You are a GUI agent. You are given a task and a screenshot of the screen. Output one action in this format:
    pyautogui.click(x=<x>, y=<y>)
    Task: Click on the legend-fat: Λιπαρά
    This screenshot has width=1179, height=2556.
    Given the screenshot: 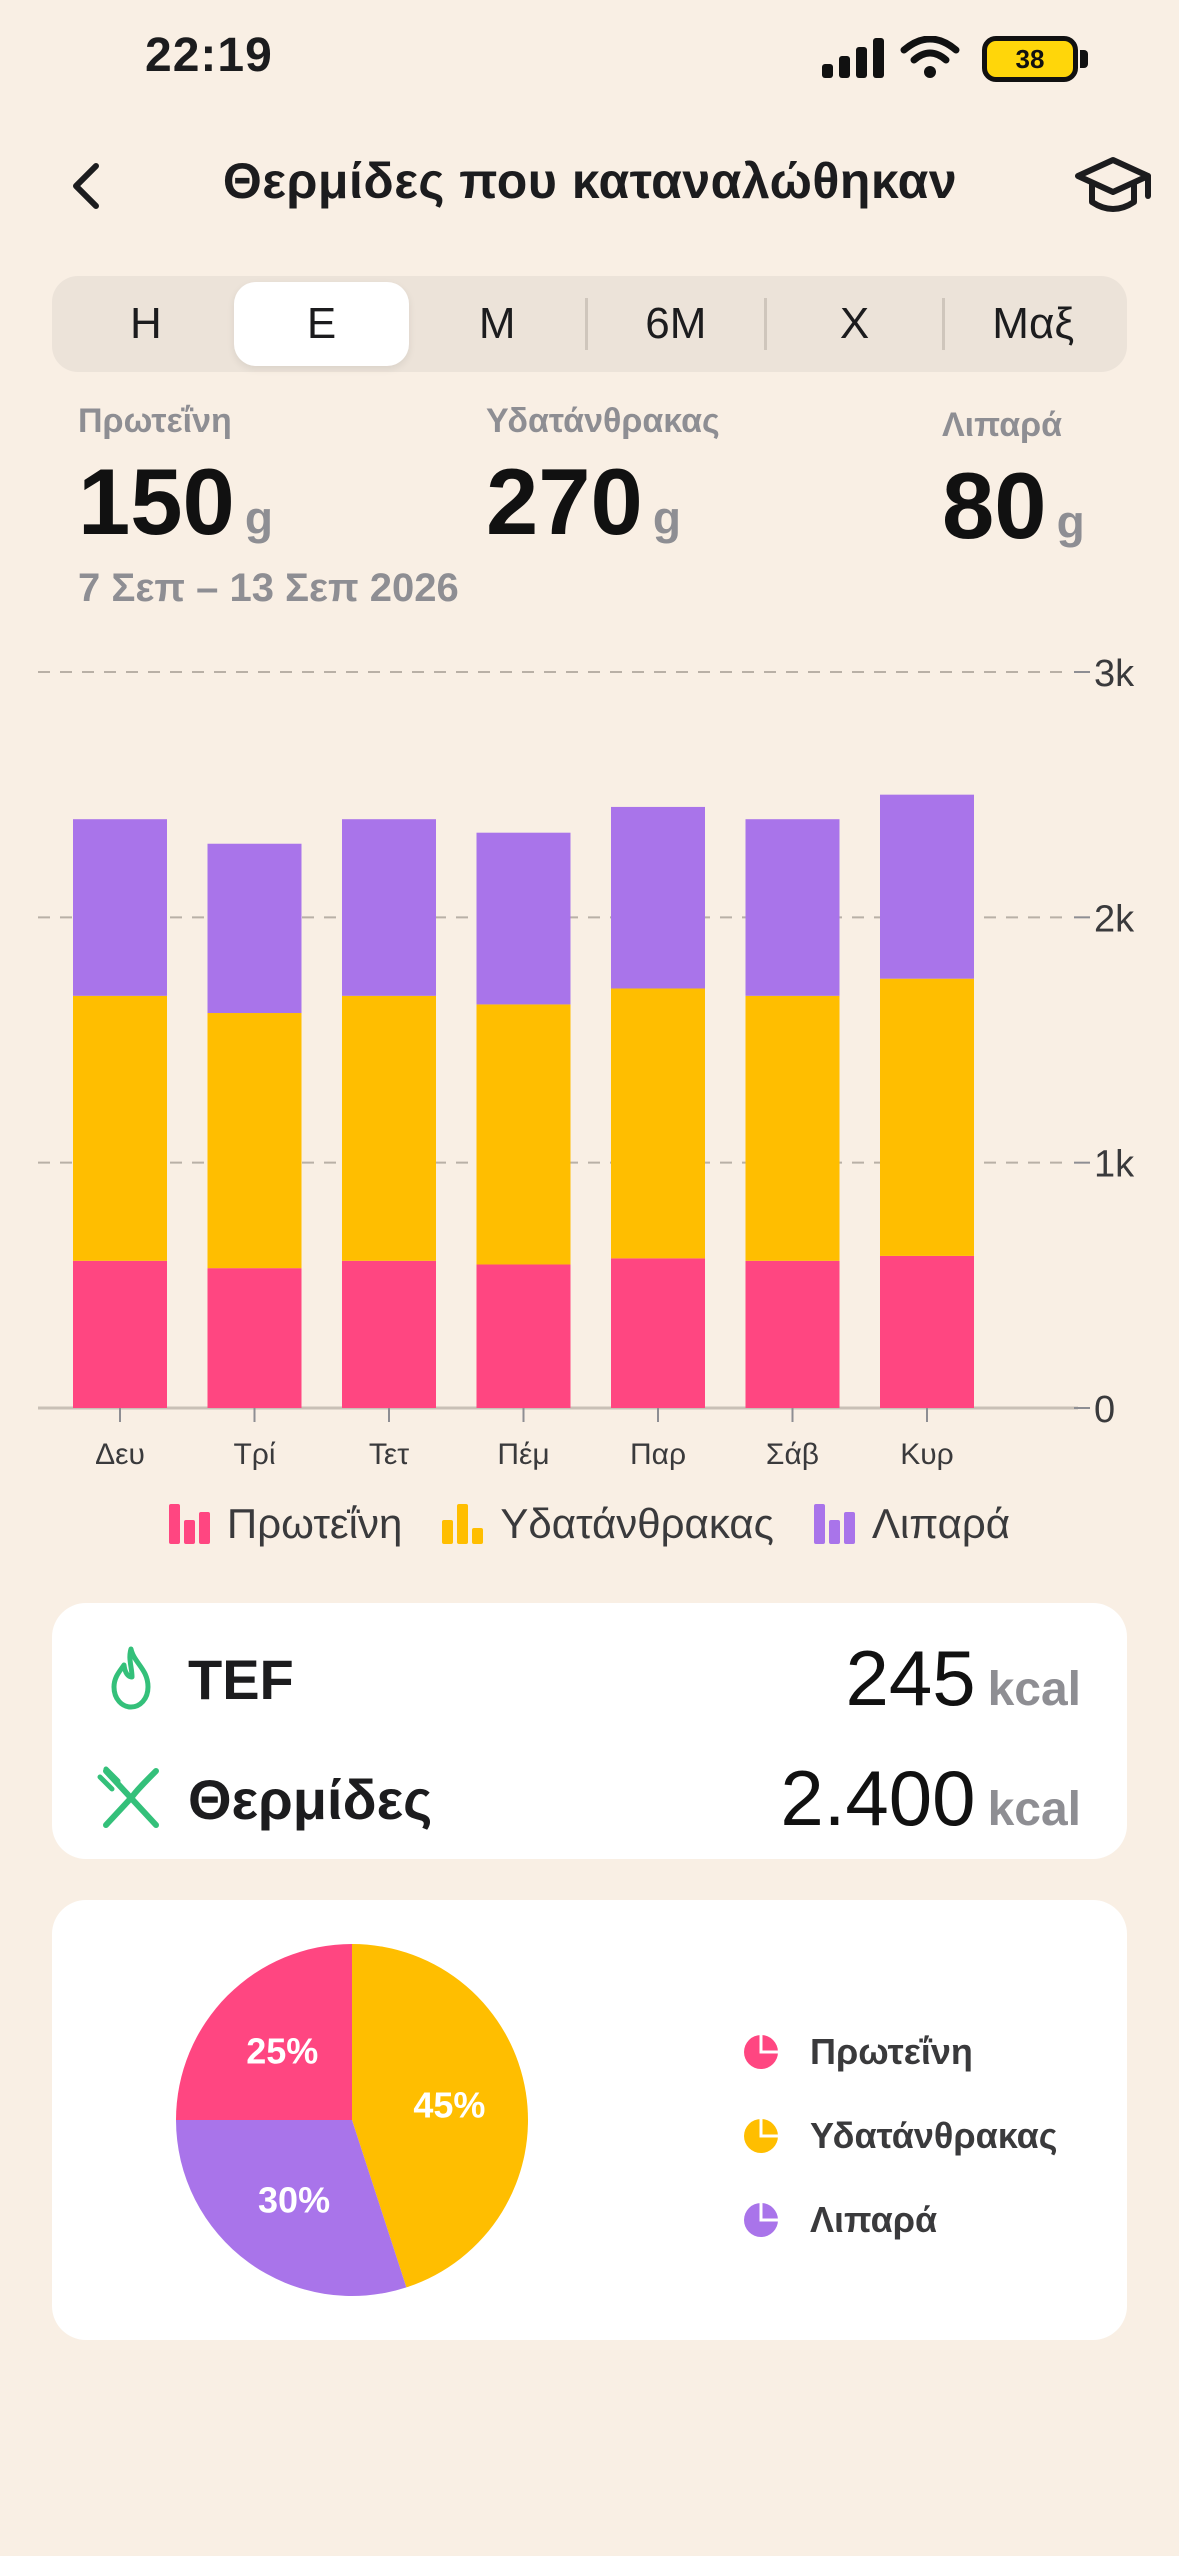 What is the action you would take?
    pyautogui.click(x=912, y=1524)
    